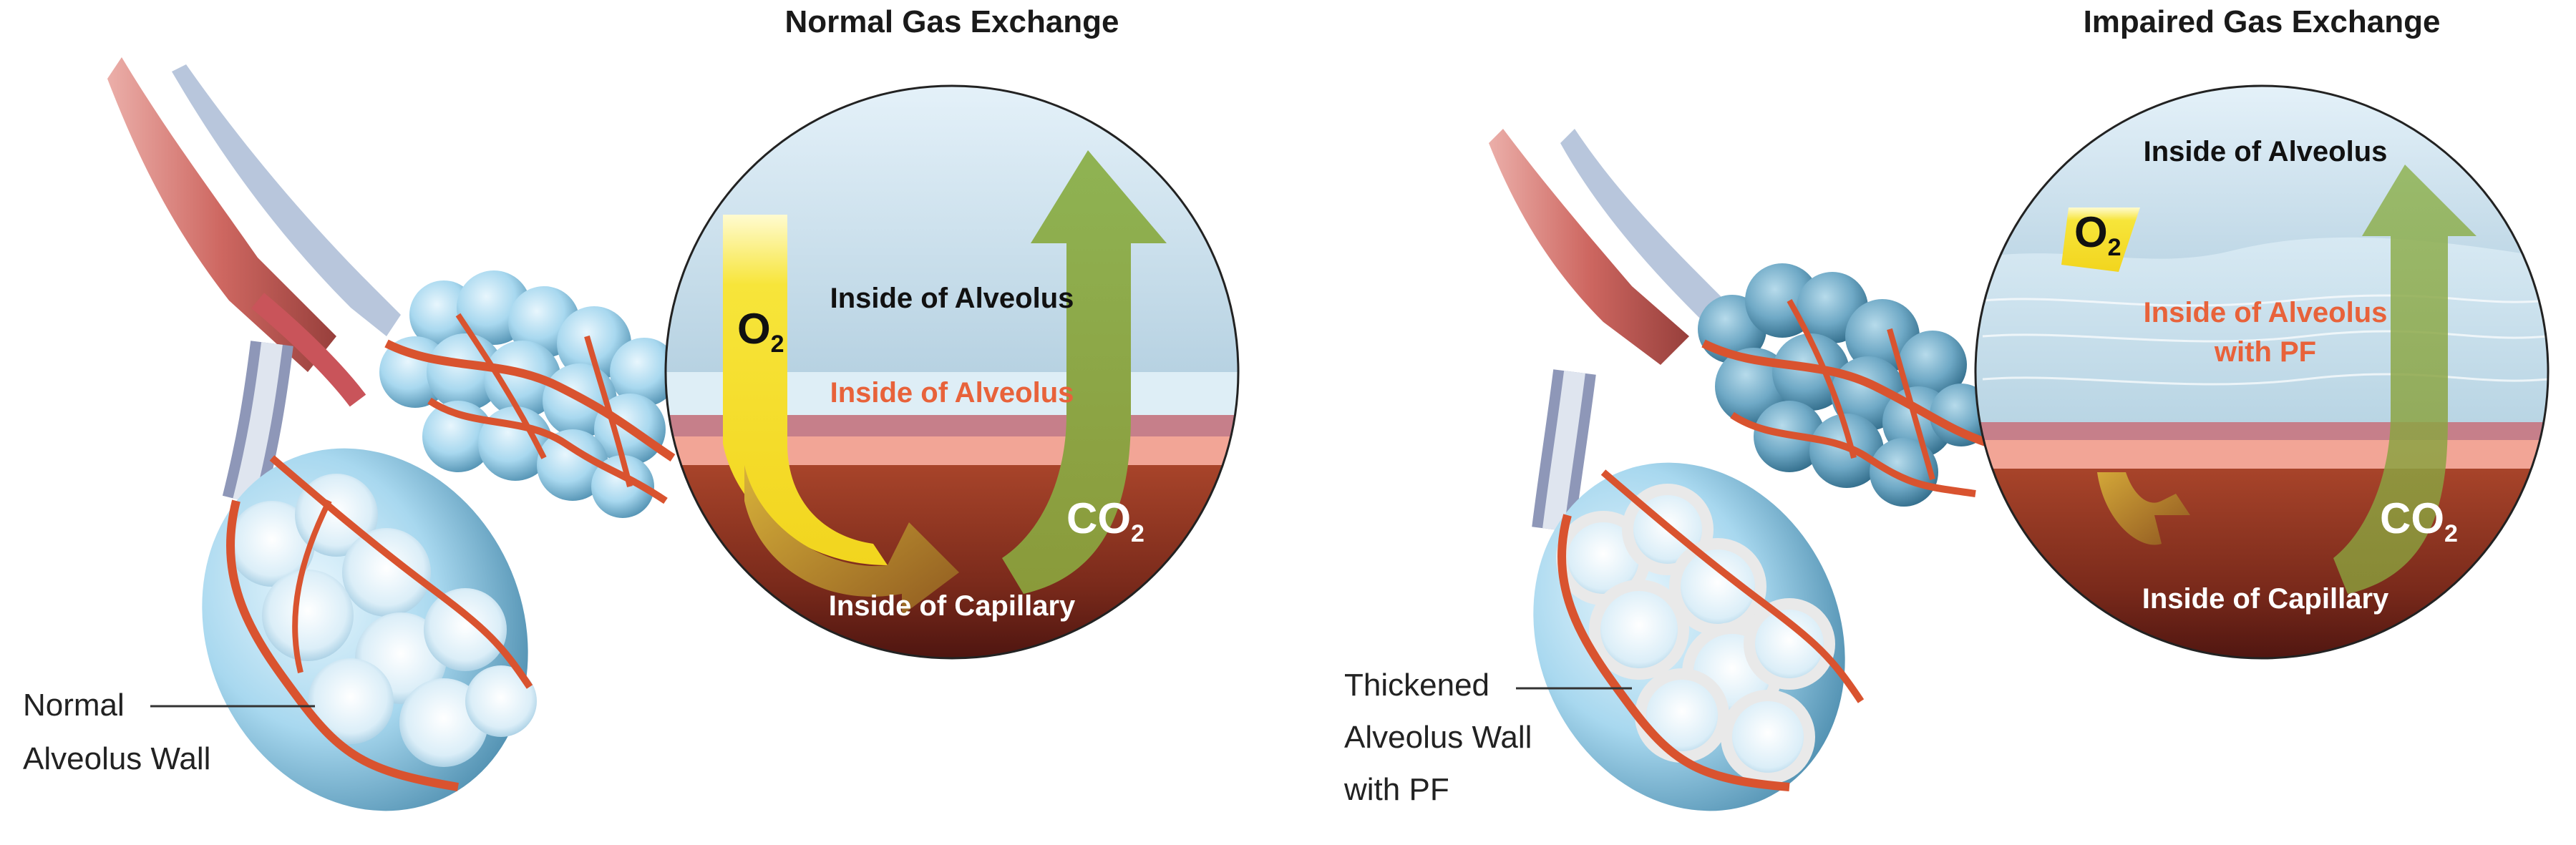 The image size is (2576, 845). Describe the element at coordinates (2265, 352) in the screenshot. I see `right-inside-alveolus-pf-line2: with PF` at that location.